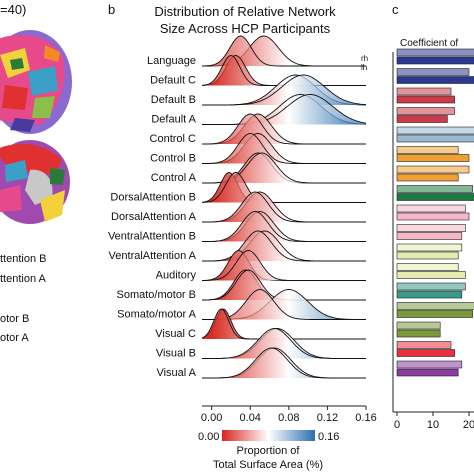  I want to click on ridge-line-dorsalattention-a-lh, so click(284, 207).